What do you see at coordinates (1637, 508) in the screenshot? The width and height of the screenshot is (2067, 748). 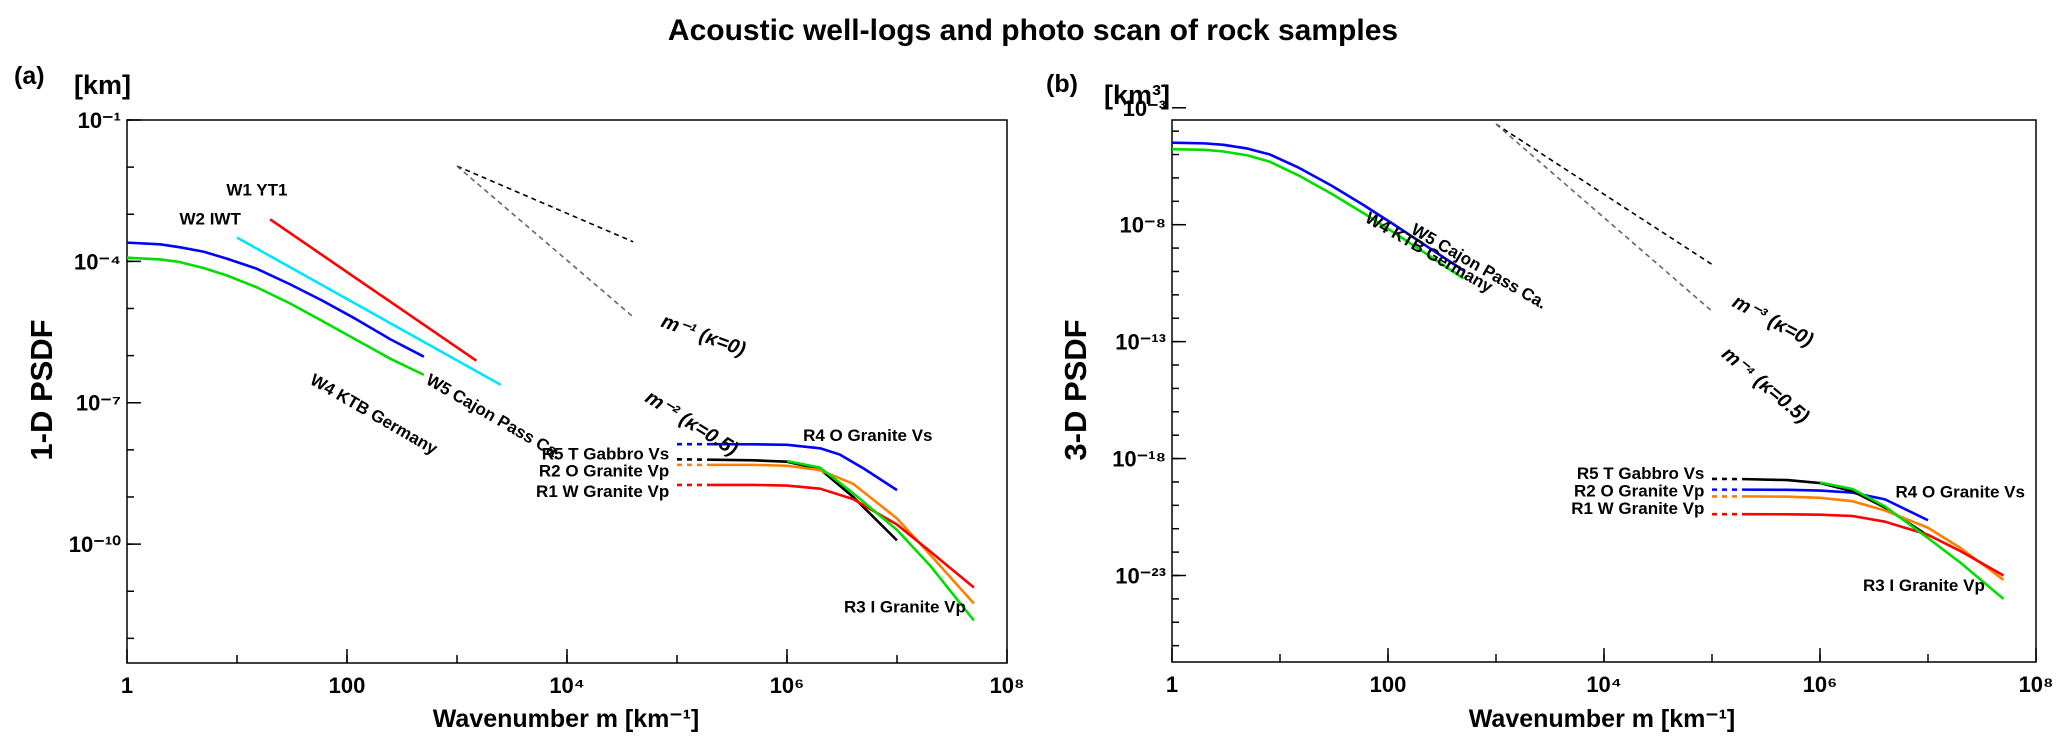 I see `panel-b-series-label-r1-w-granite-vp: R1 W Granite Vp` at bounding box center [1637, 508].